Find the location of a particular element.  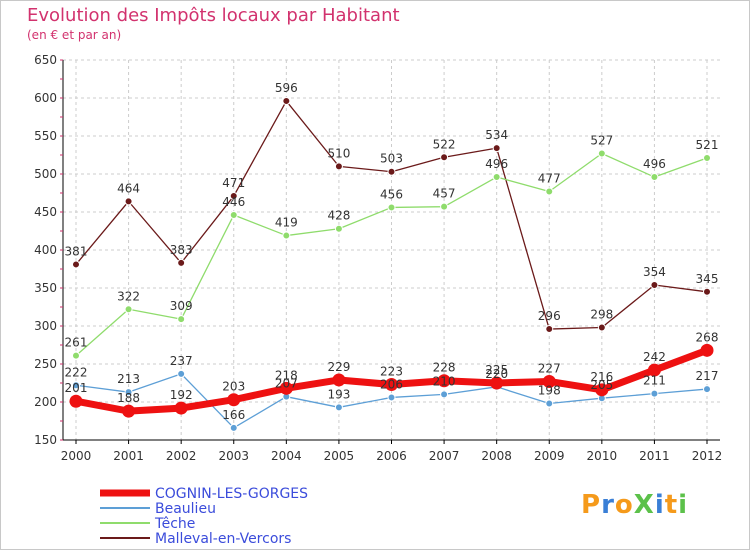

data-label: 203 is located at coordinates (233, 387).